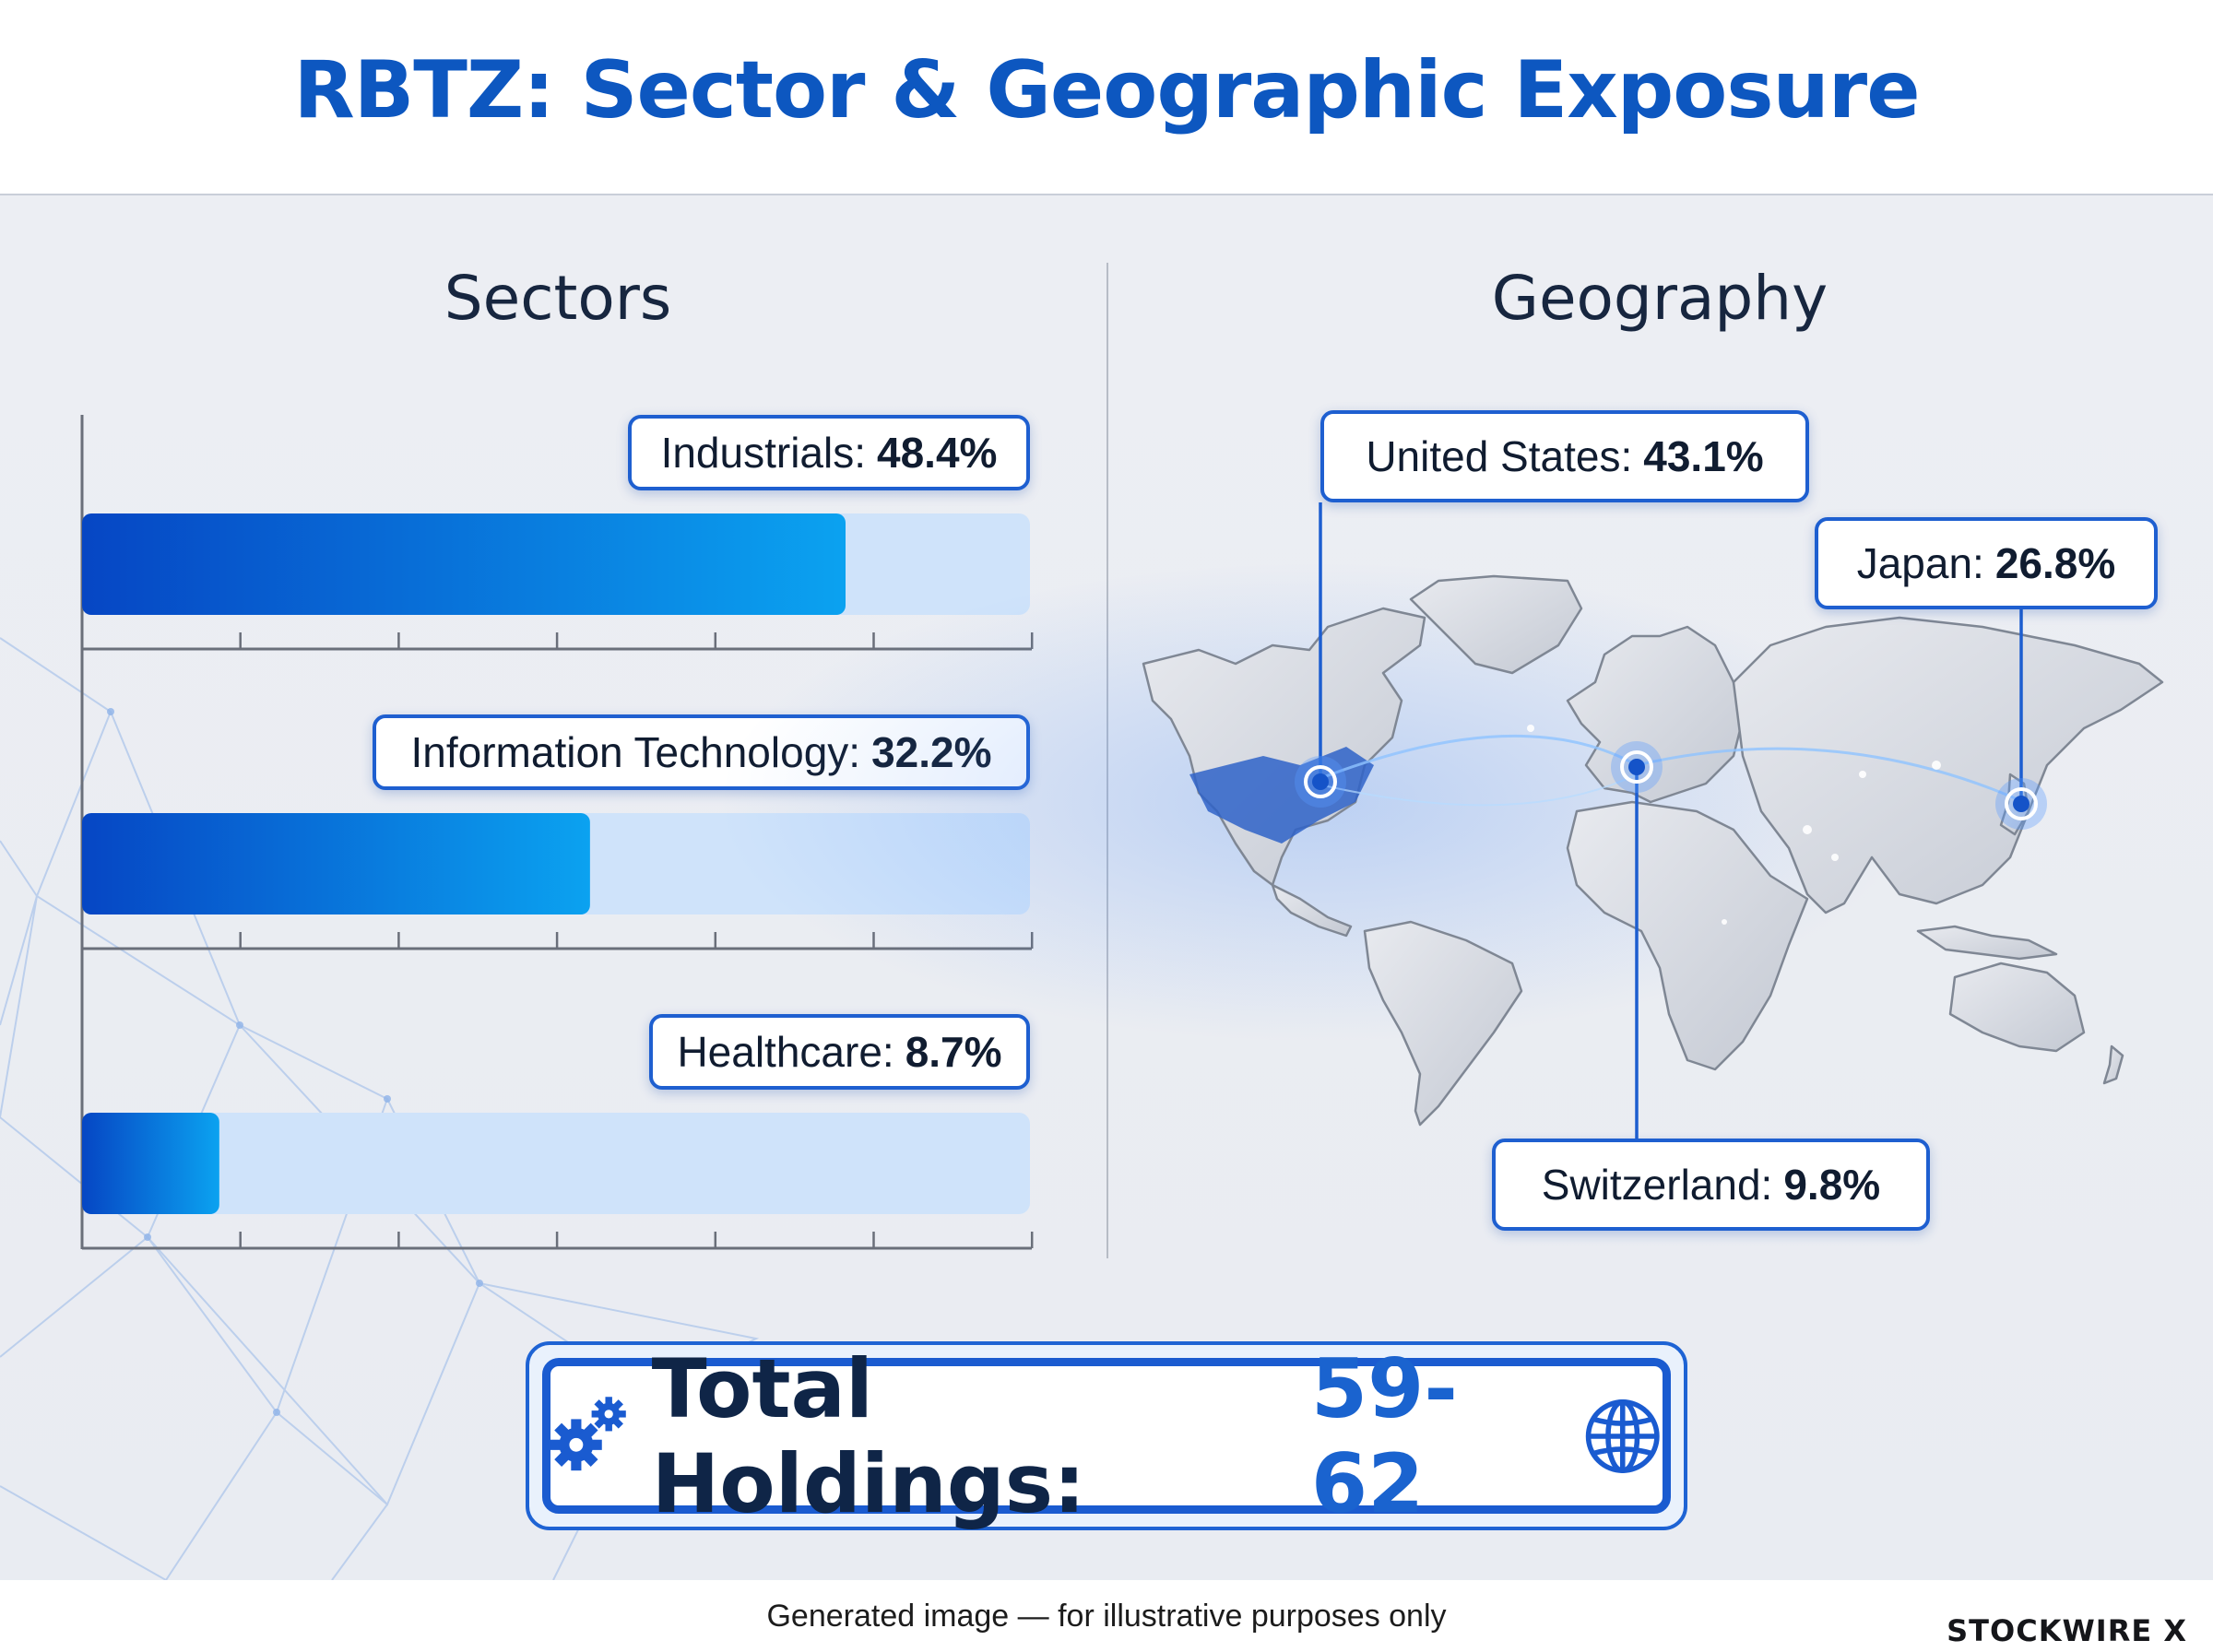 The image size is (2213, 1652). I want to click on header: RBTZ: Sector & Geographic Exposure, so click(1106, 97).